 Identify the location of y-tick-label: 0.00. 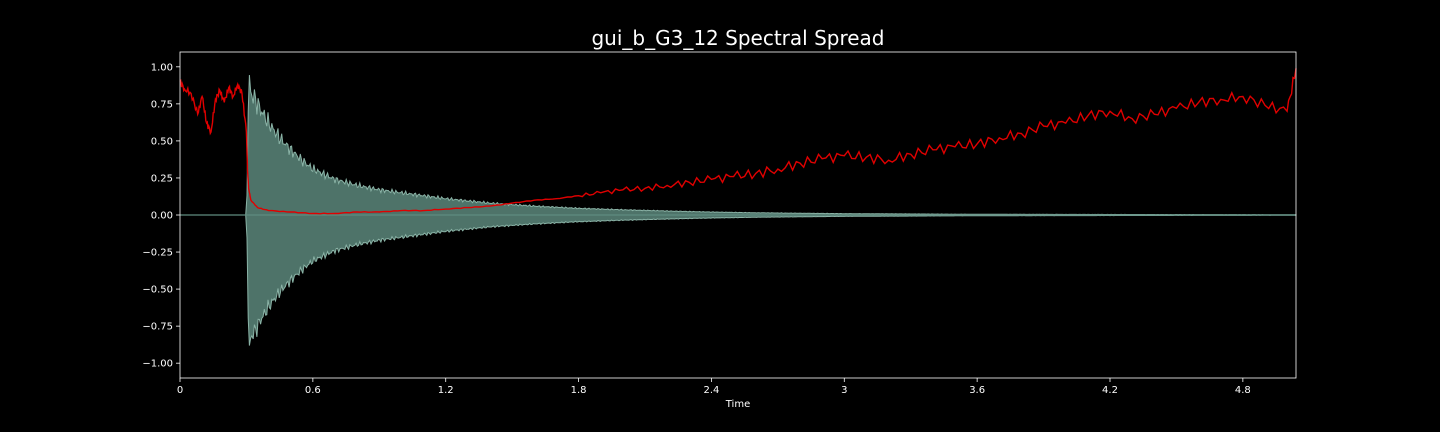
(162, 216).